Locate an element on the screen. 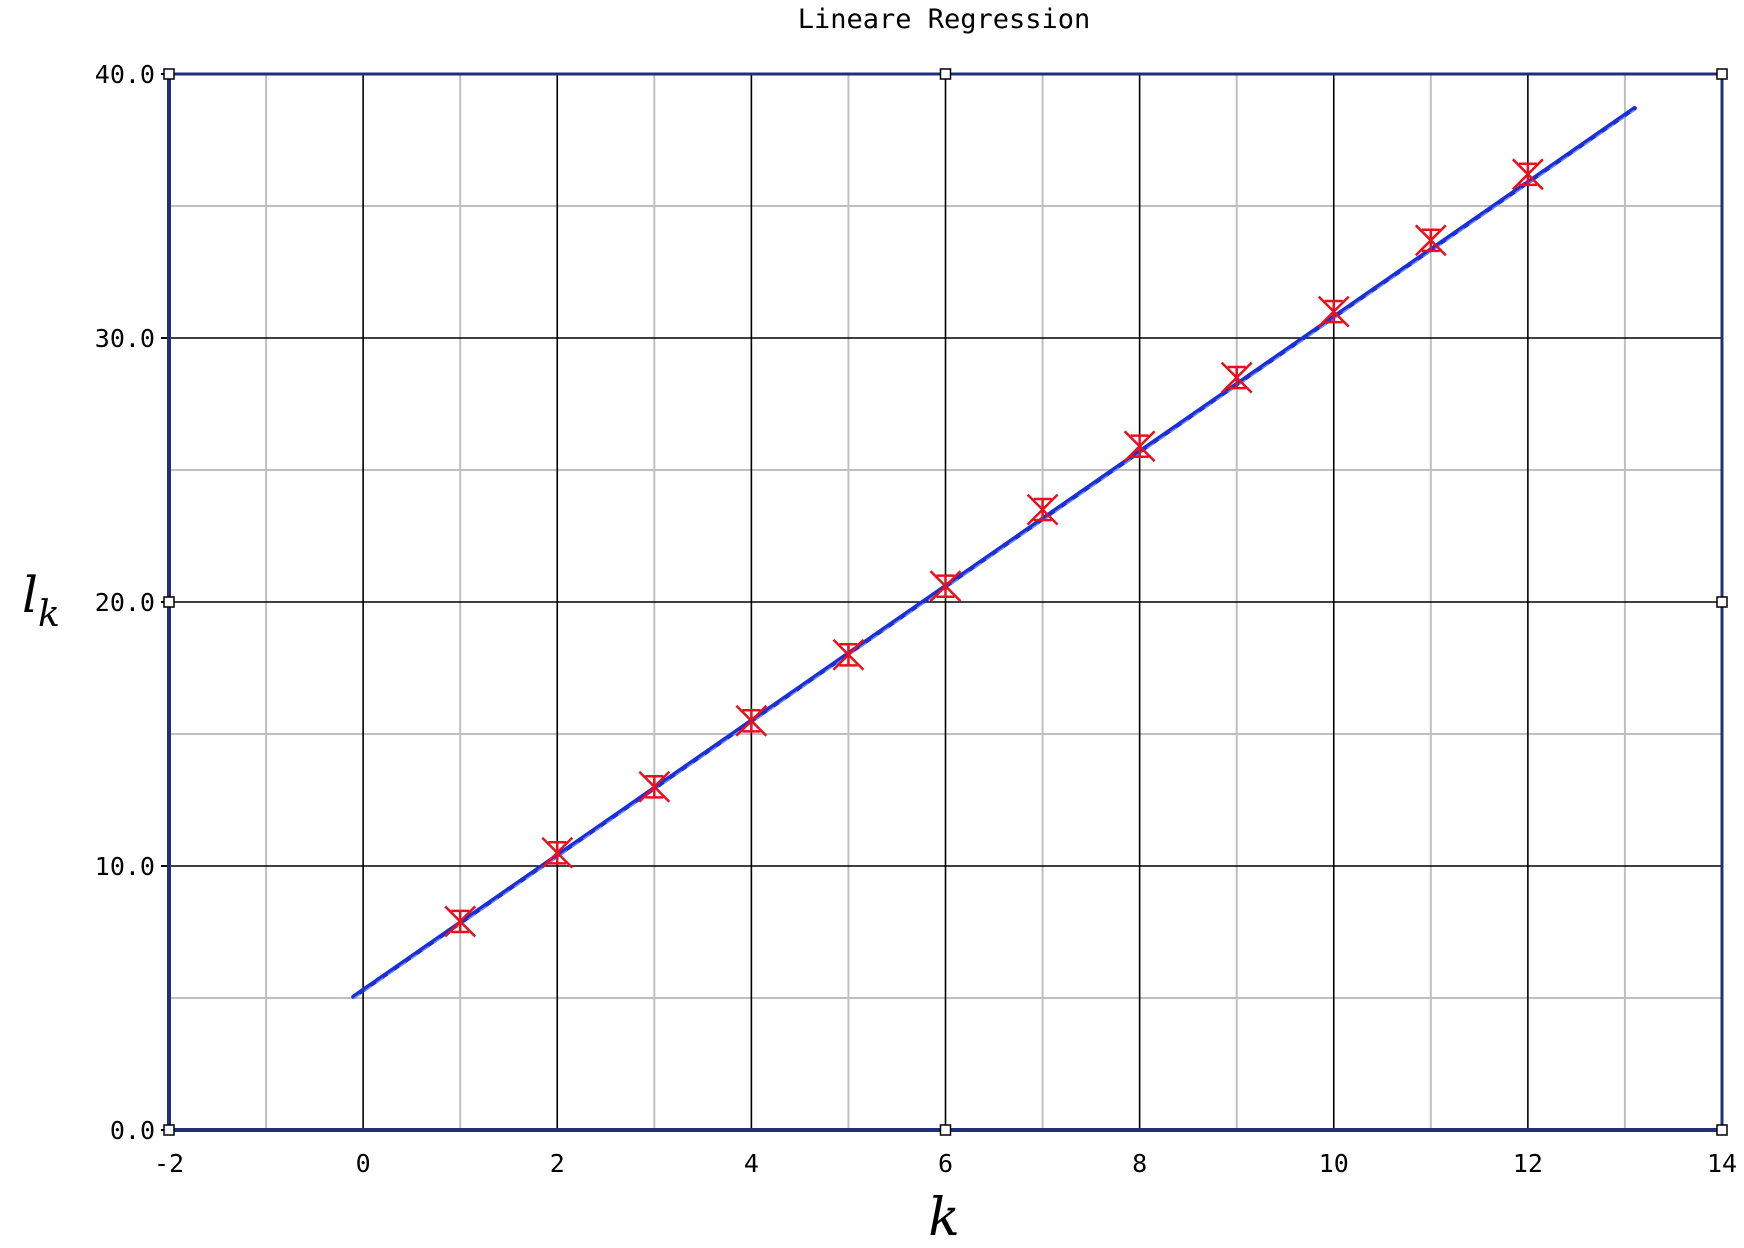 The height and width of the screenshot is (1248, 1744). y-tick-labels: 0.0 10.0 20.0 30.0 40.0 is located at coordinates (125, 602).